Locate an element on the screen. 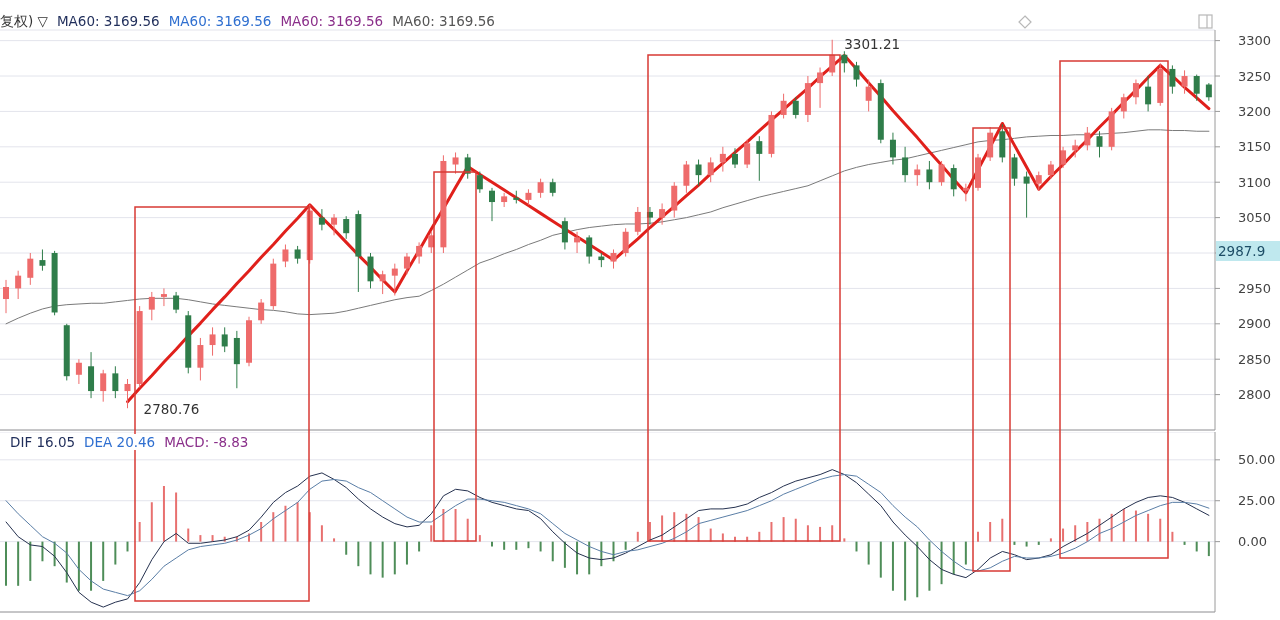  y-tick-label: 2800 is located at coordinates (1255, 395).